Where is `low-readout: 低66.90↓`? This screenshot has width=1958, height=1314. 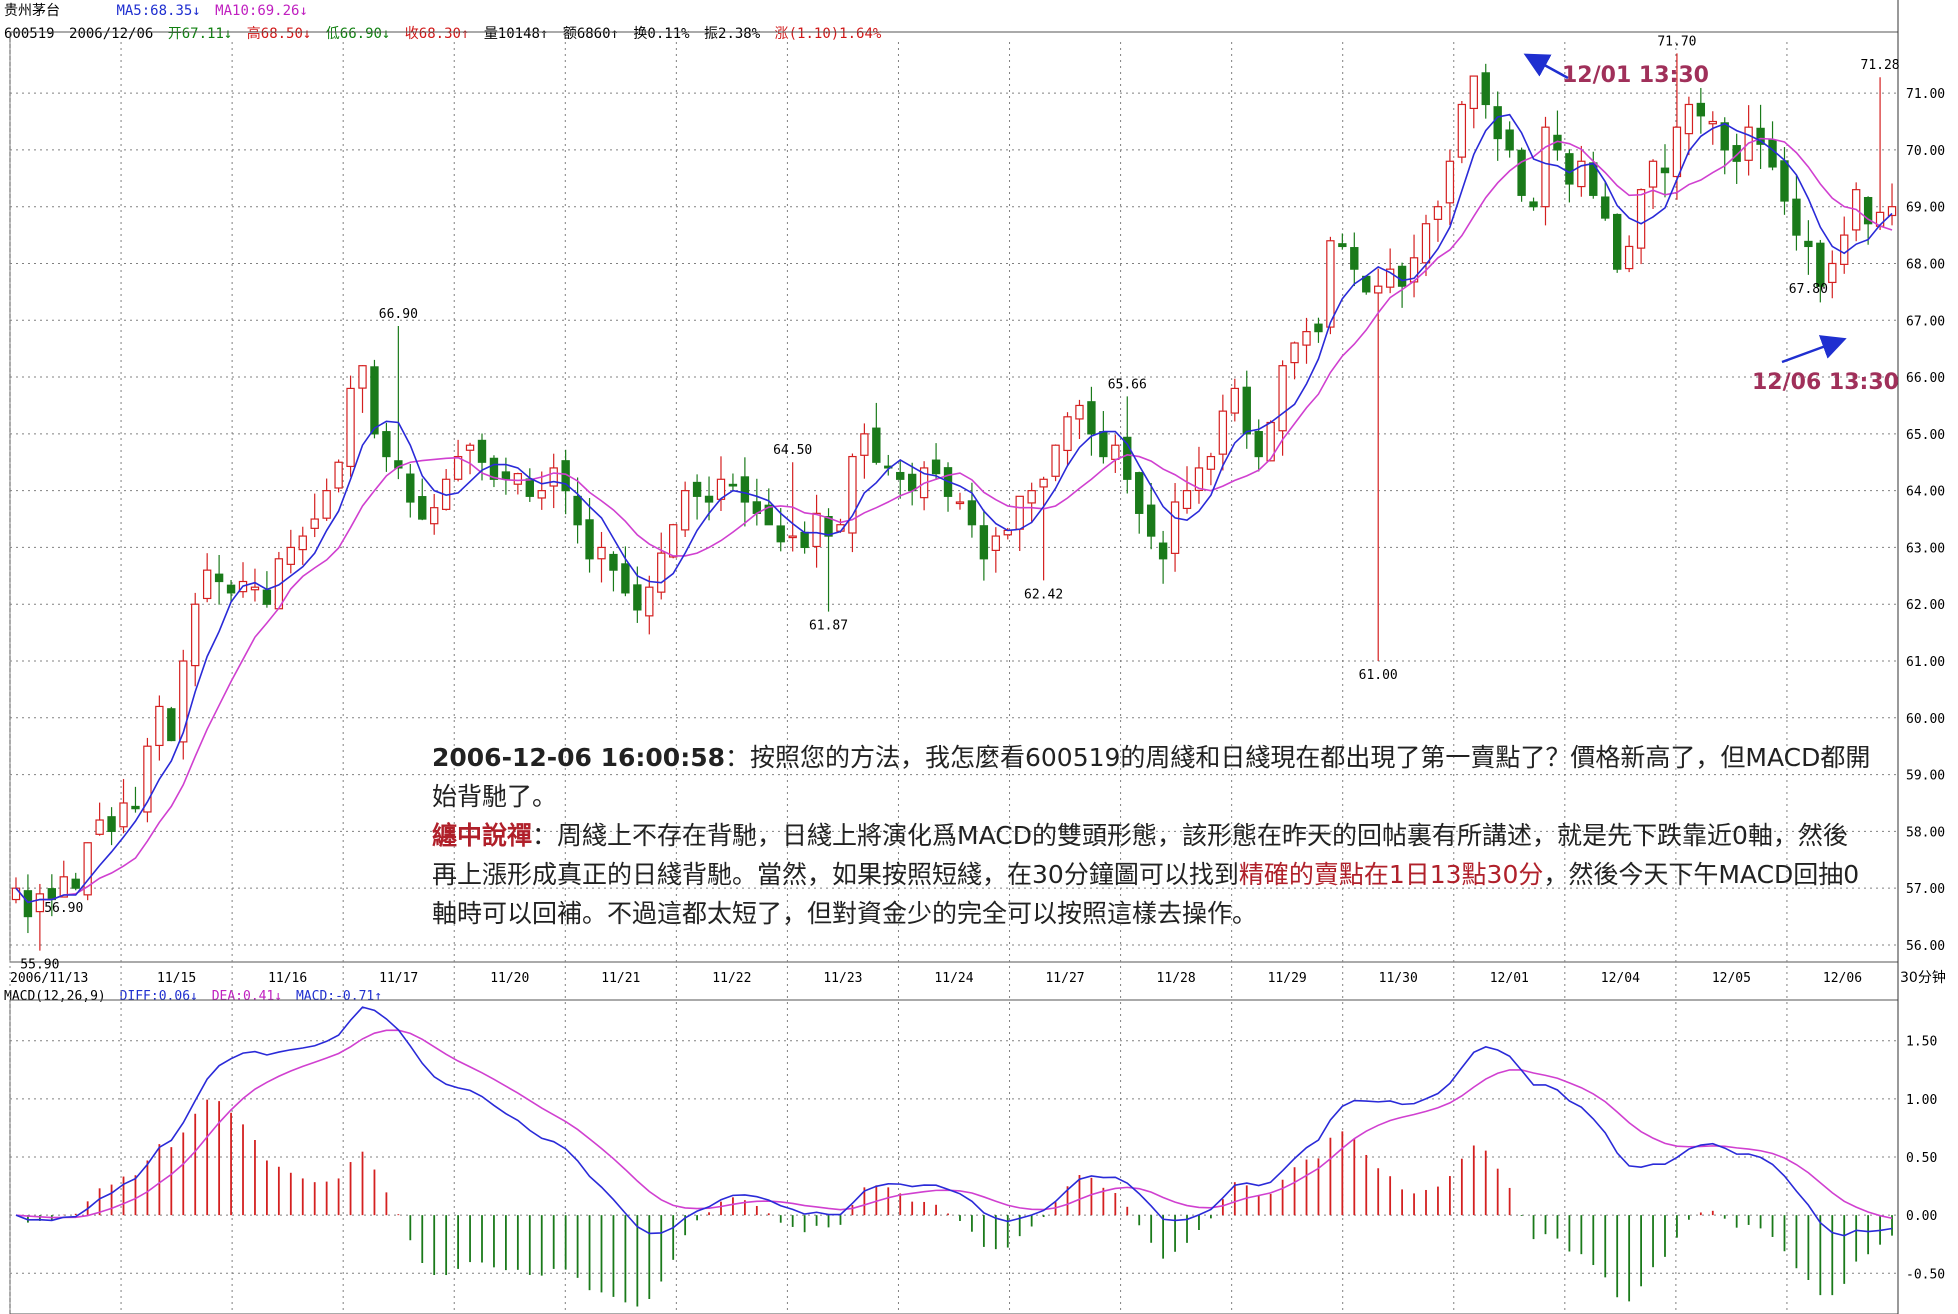 low-readout: 低66.90↓ is located at coordinates (358, 34).